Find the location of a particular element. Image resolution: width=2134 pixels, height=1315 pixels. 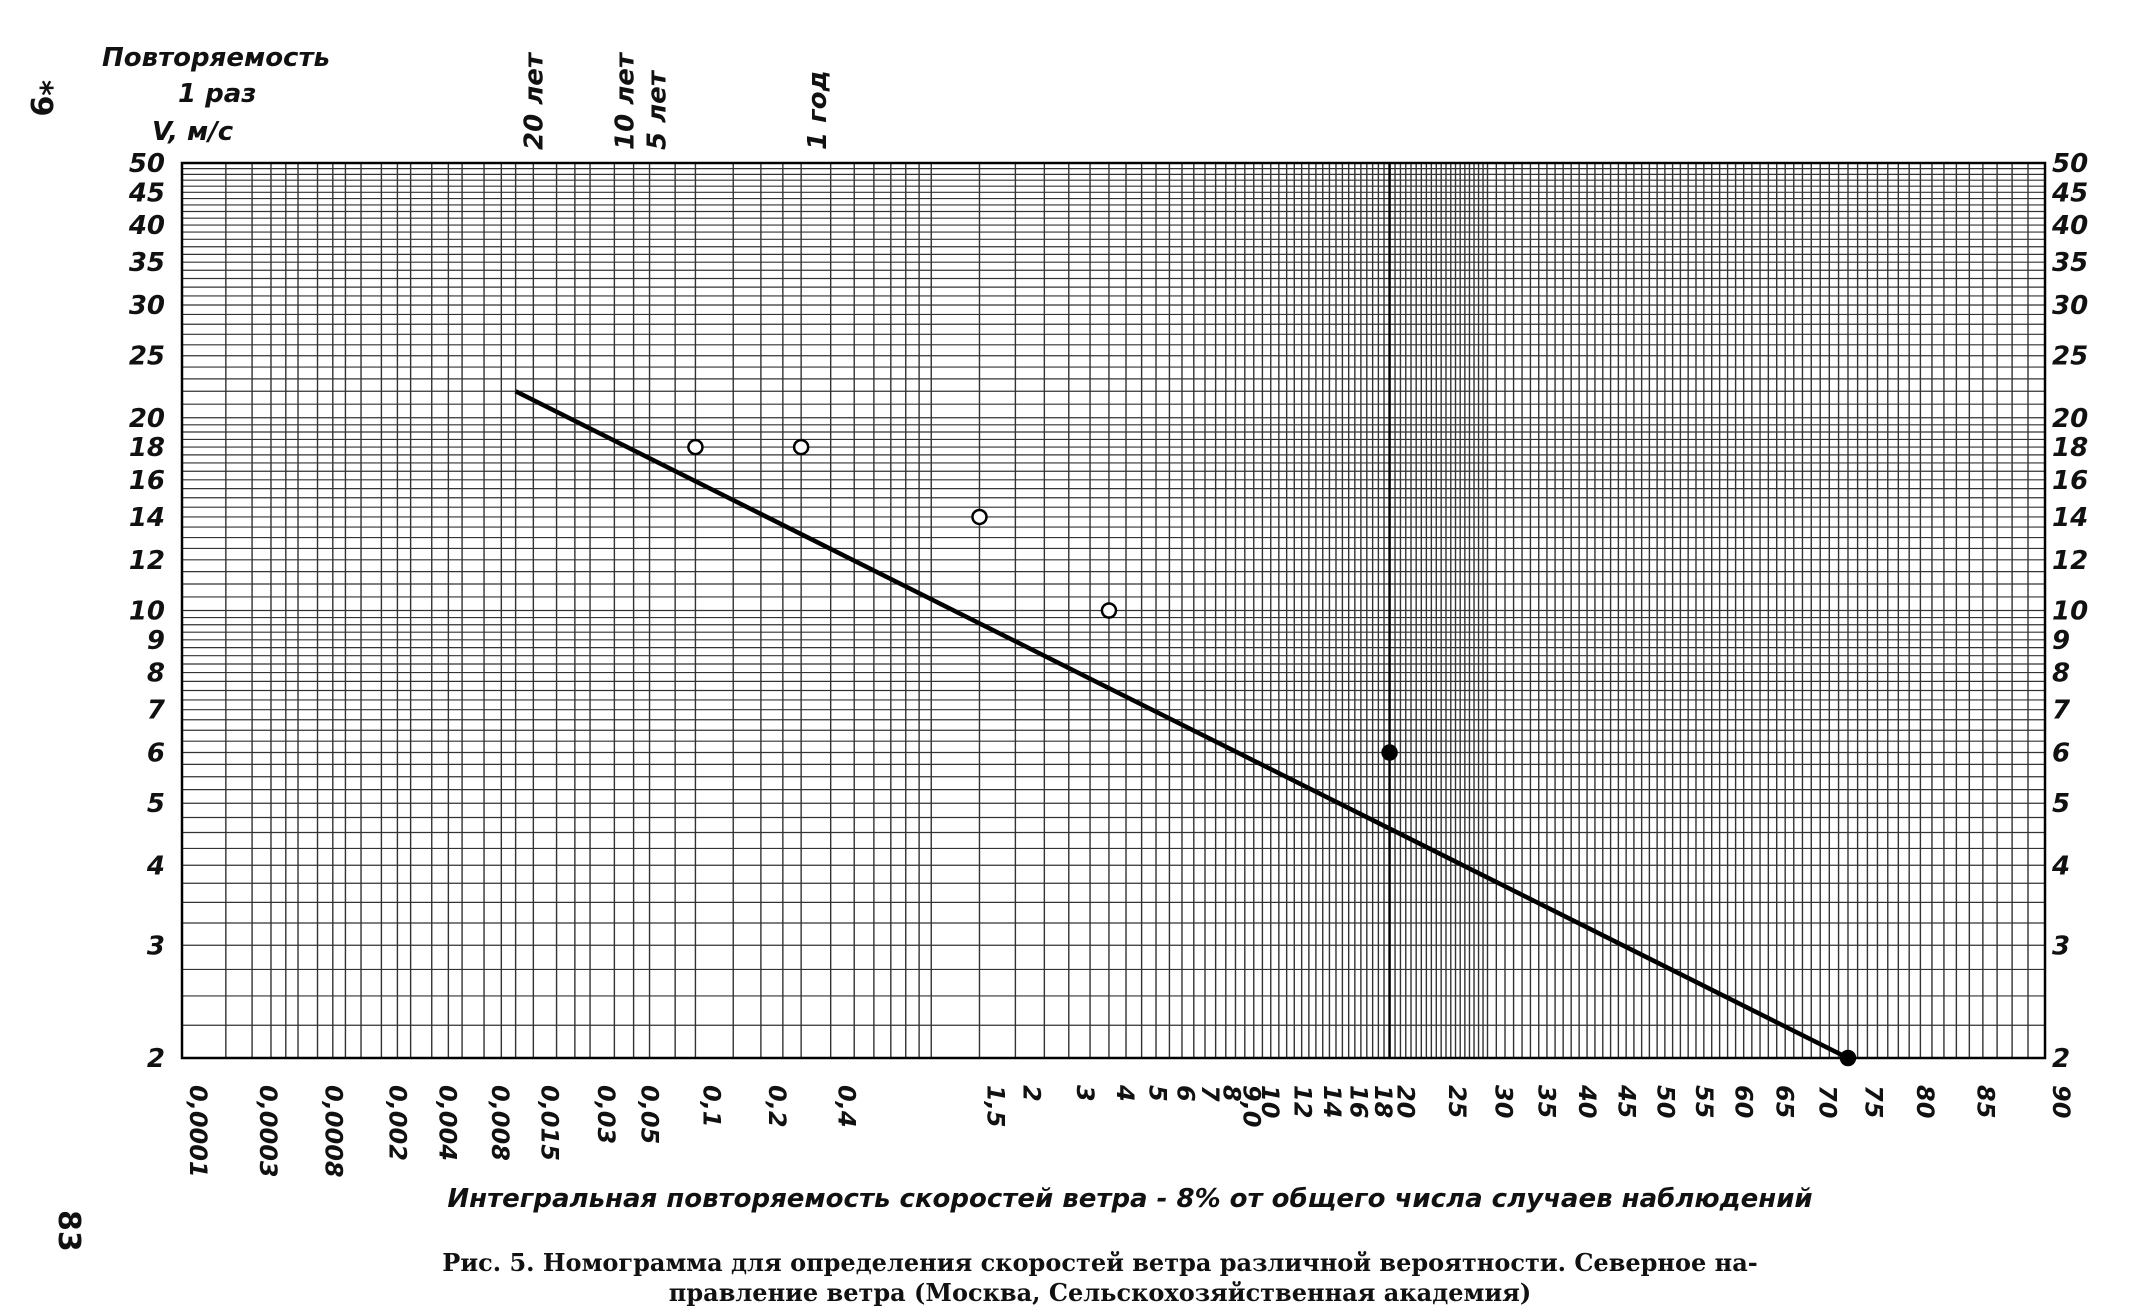

y-tick-label-left: 30 is located at coordinates (147, 306).